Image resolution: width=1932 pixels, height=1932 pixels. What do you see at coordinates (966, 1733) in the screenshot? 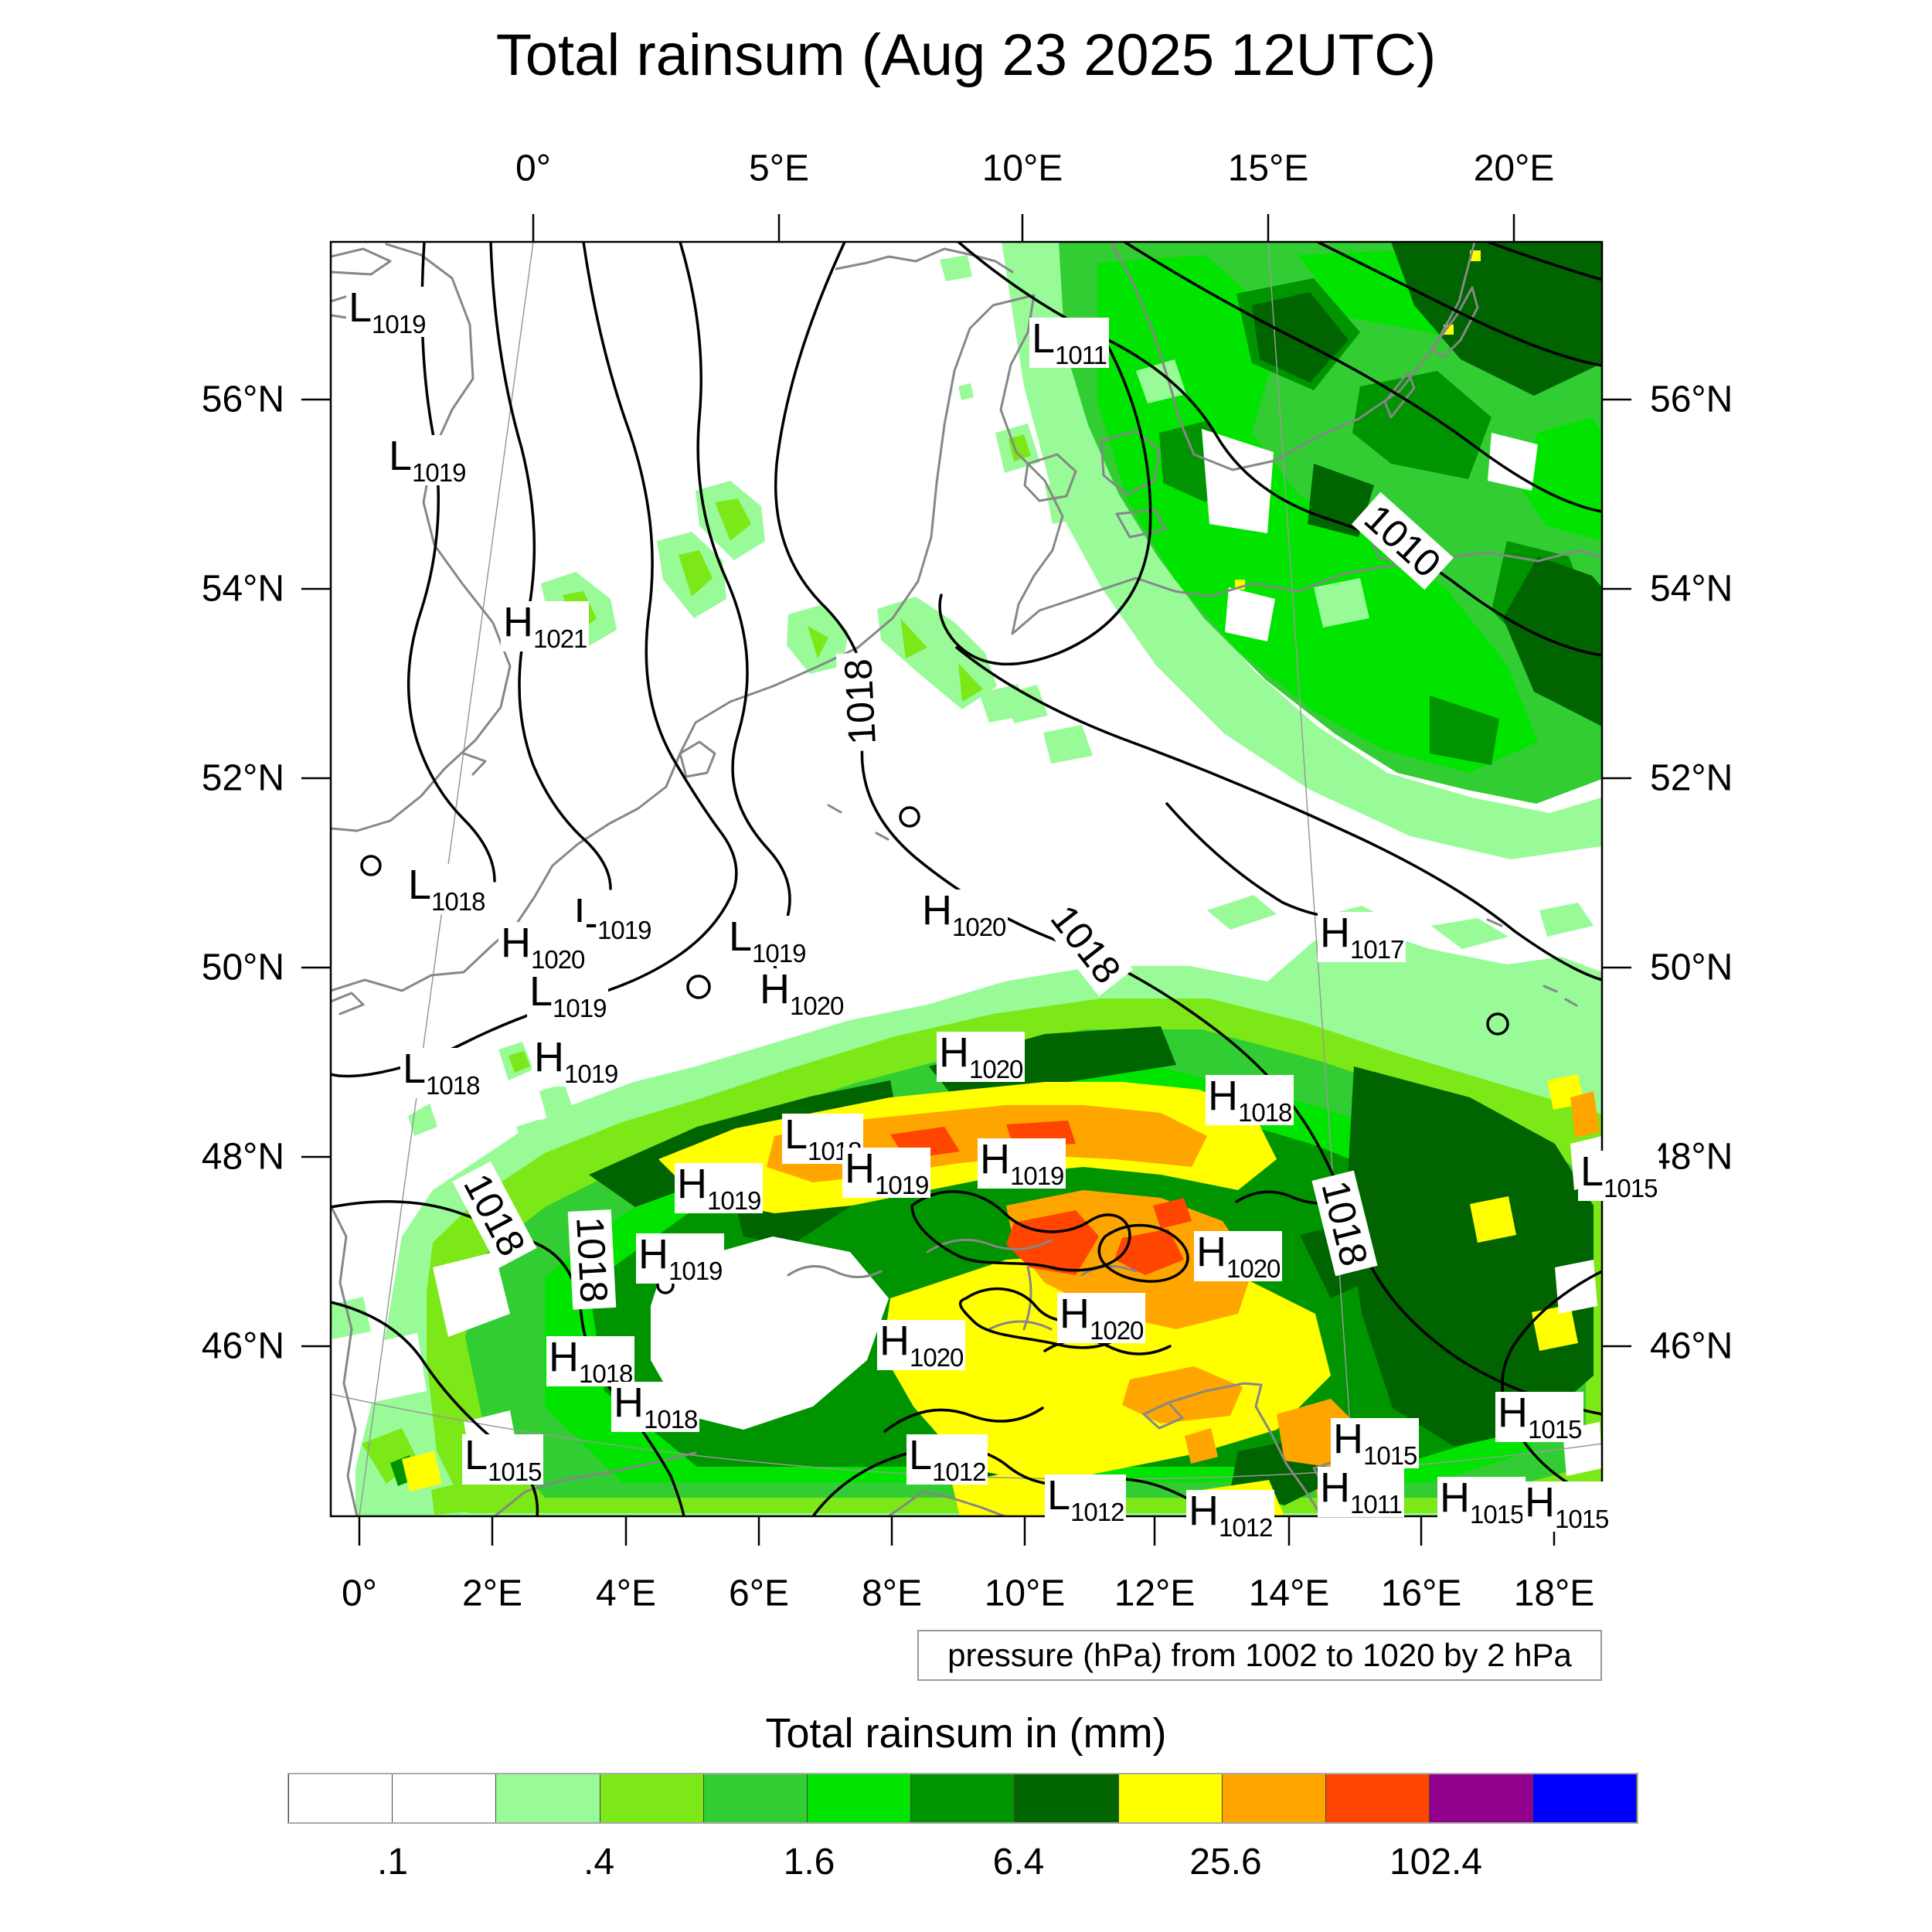
I see `colorbar-title: Total rainsum in (mm)` at bounding box center [966, 1733].